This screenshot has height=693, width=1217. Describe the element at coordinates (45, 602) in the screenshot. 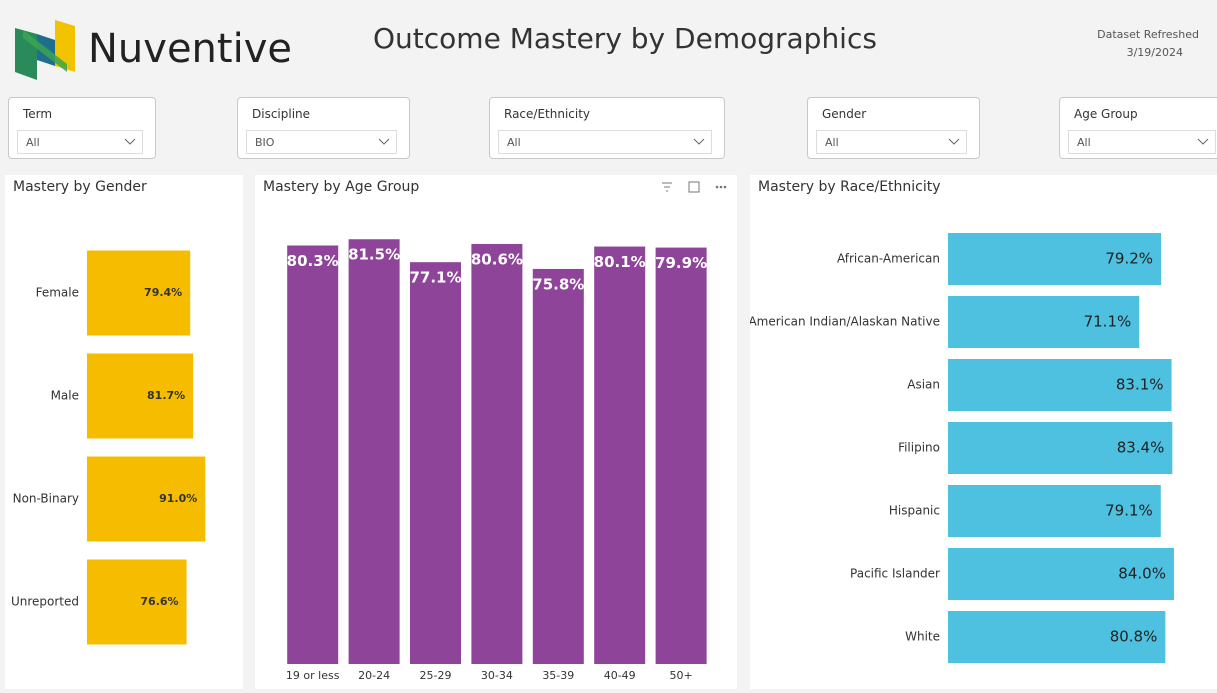

I see `category-label: Unreported` at that location.